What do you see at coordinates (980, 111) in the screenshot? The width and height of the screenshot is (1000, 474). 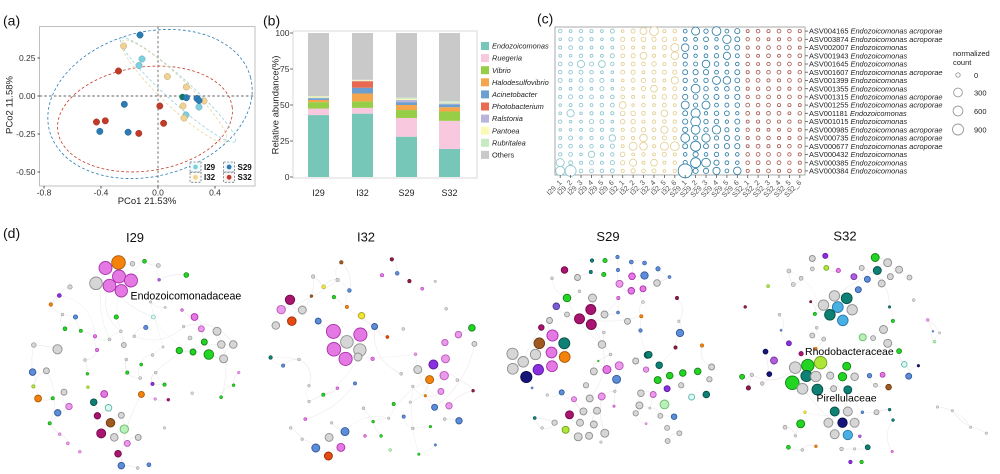 I see `svg-text: 600` at bounding box center [980, 111].